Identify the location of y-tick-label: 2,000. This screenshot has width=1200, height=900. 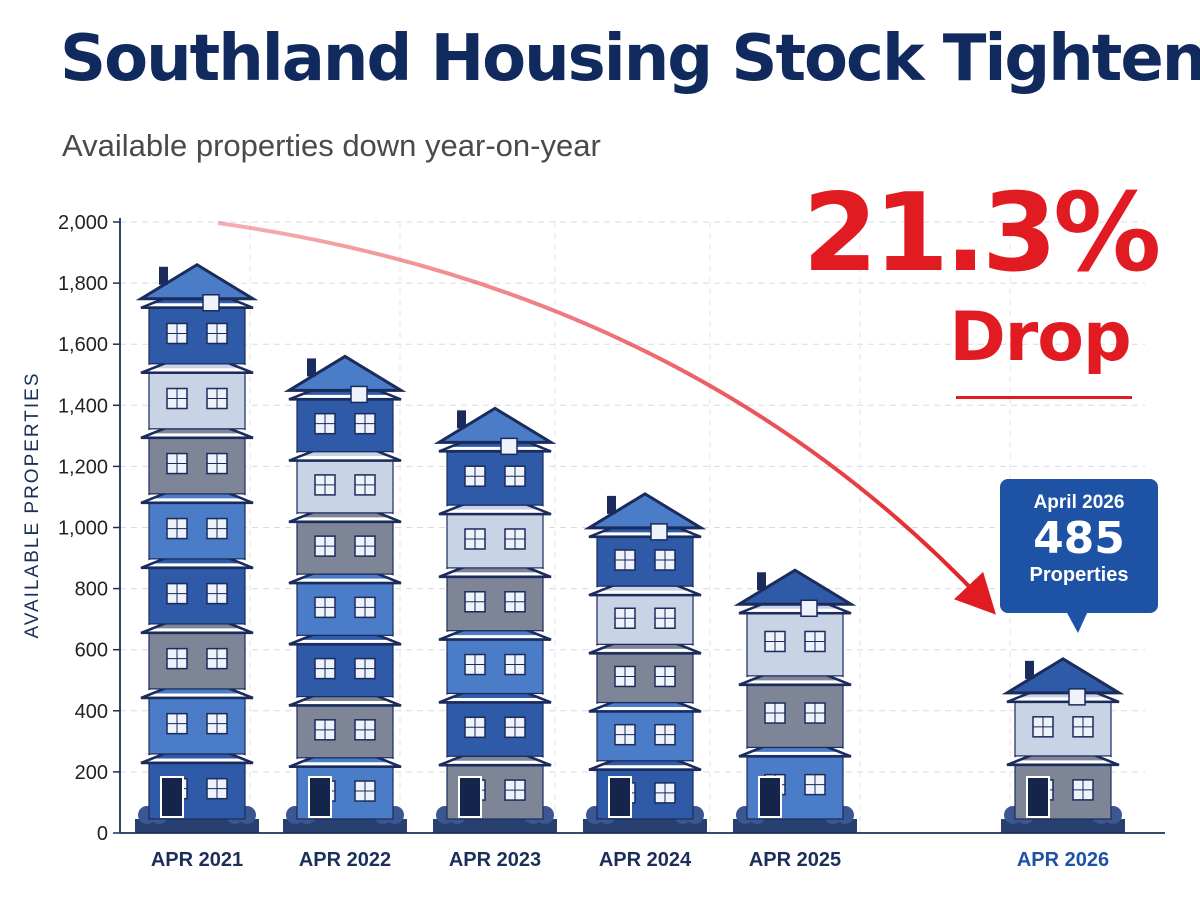
(83, 223).